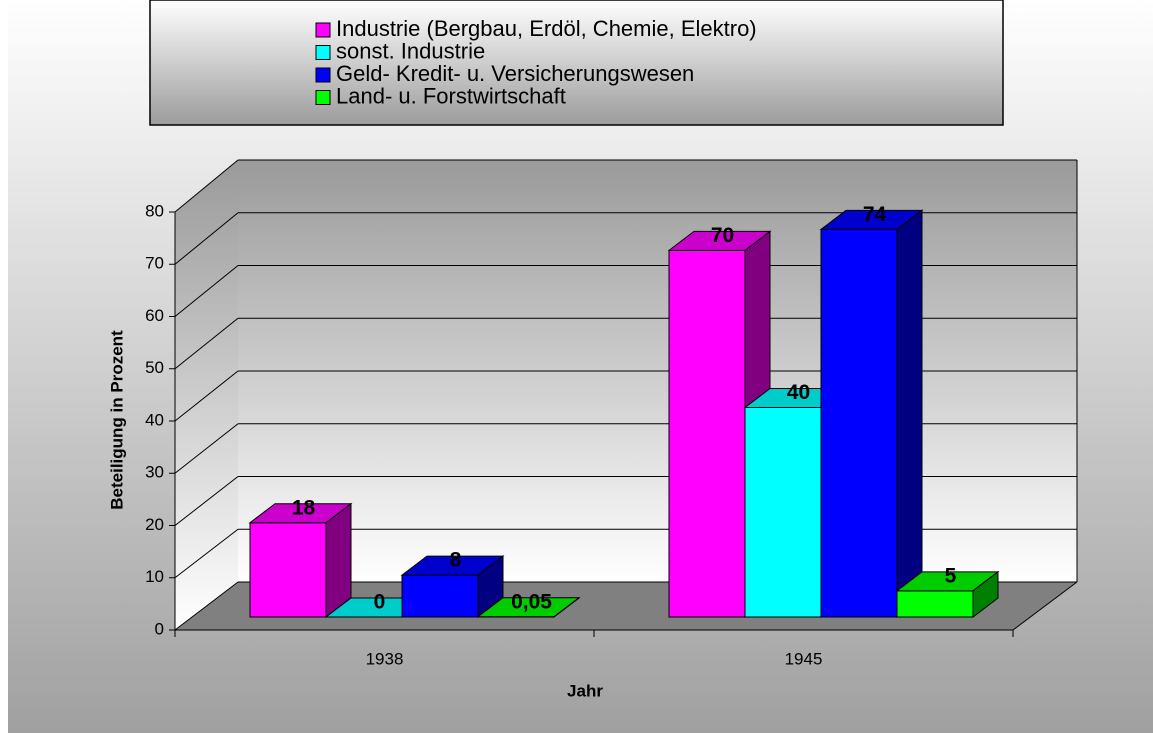  I want to click on y-tick-label: 60, so click(154, 315).